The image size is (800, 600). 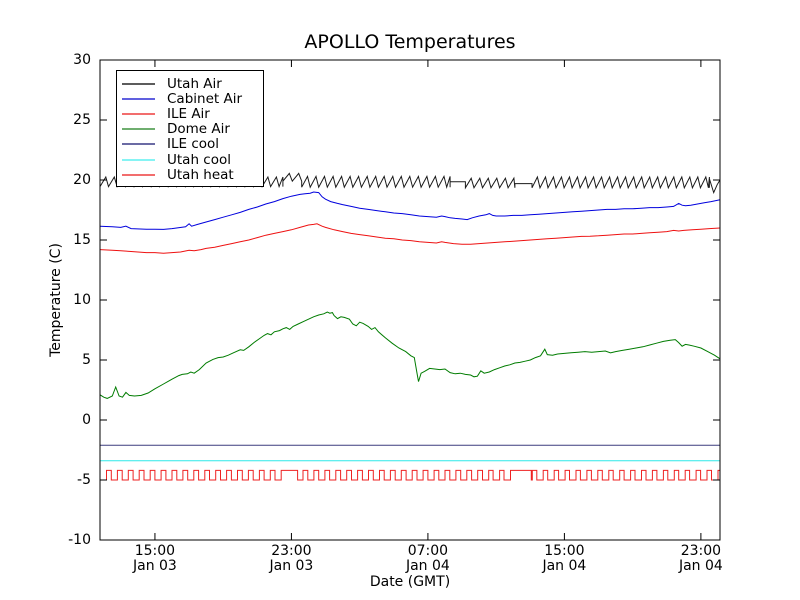 What do you see at coordinates (56, 300) in the screenshot?
I see `y-axis-label: Temperature (C)` at bounding box center [56, 300].